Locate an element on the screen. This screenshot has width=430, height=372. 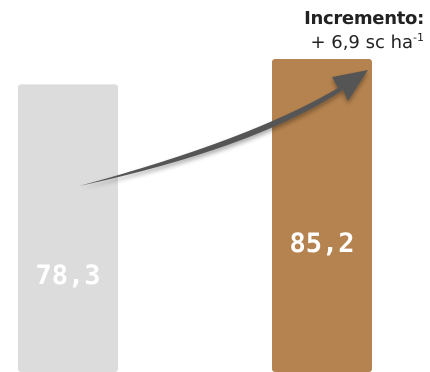
increment-value-text: + 6,9 sc ha is located at coordinates (362, 42).